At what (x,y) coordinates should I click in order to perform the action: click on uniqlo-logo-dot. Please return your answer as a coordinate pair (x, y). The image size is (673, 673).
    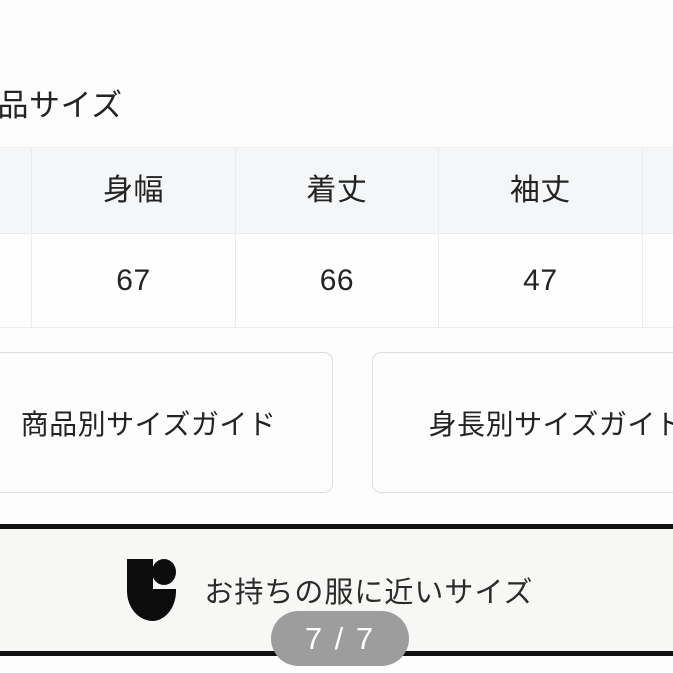
    Looking at the image, I should click on (164, 572).